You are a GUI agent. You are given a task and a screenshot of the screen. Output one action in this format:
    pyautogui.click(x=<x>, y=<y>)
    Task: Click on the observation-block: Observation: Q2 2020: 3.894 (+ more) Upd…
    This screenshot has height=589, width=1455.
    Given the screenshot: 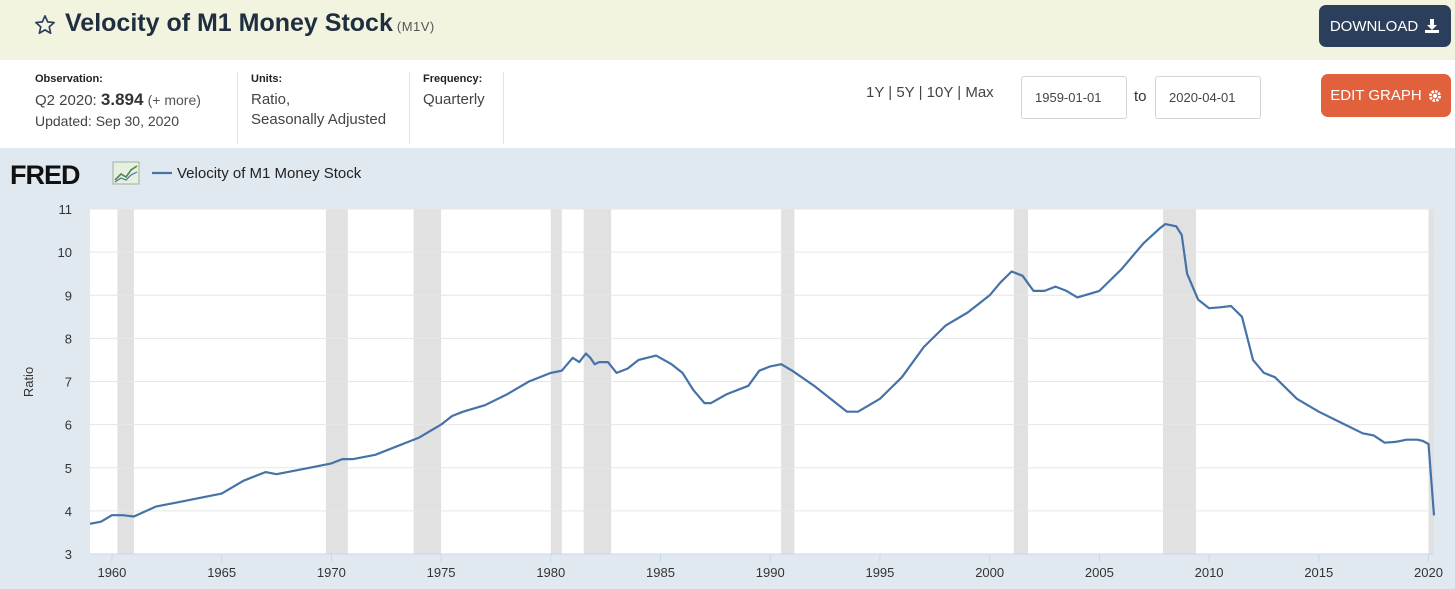 What is the action you would take?
    pyautogui.click(x=118, y=101)
    